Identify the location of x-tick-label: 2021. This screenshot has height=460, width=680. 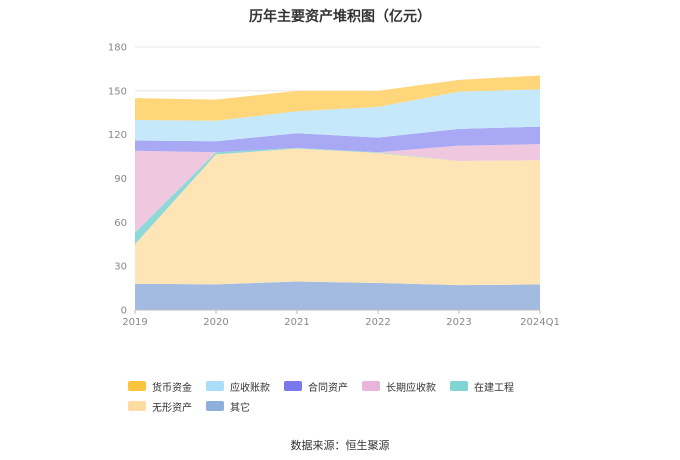
(296, 322).